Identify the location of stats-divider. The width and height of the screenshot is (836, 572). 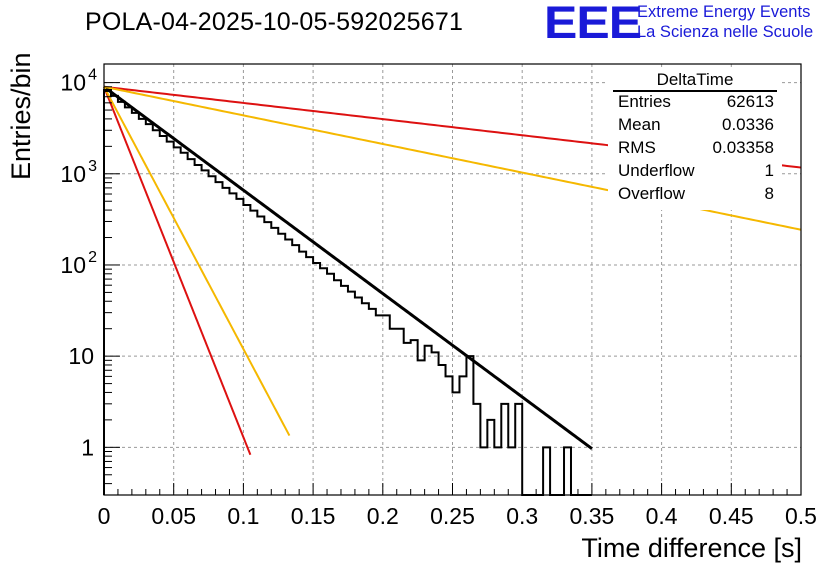
(695, 91).